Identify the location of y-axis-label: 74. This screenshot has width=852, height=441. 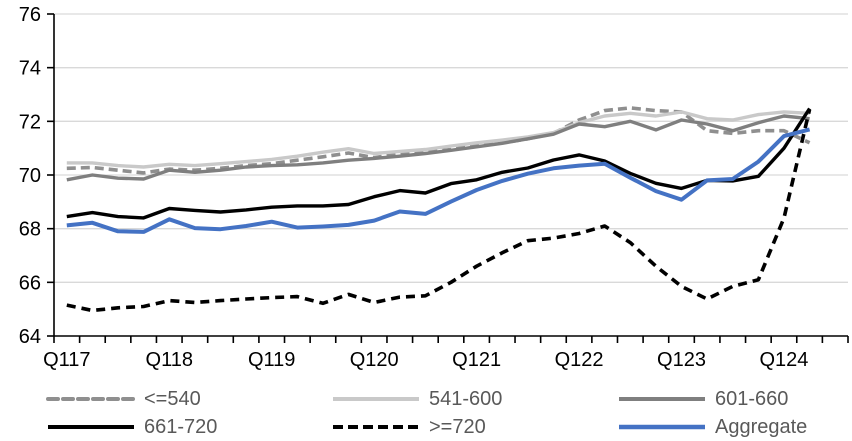
(30, 69).